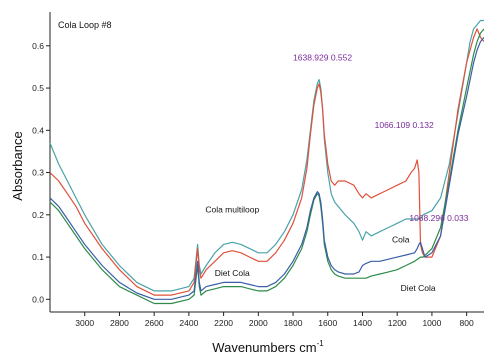  What do you see at coordinates (431, 323) in the screenshot?
I see `x-tick-label: 1000` at bounding box center [431, 323].